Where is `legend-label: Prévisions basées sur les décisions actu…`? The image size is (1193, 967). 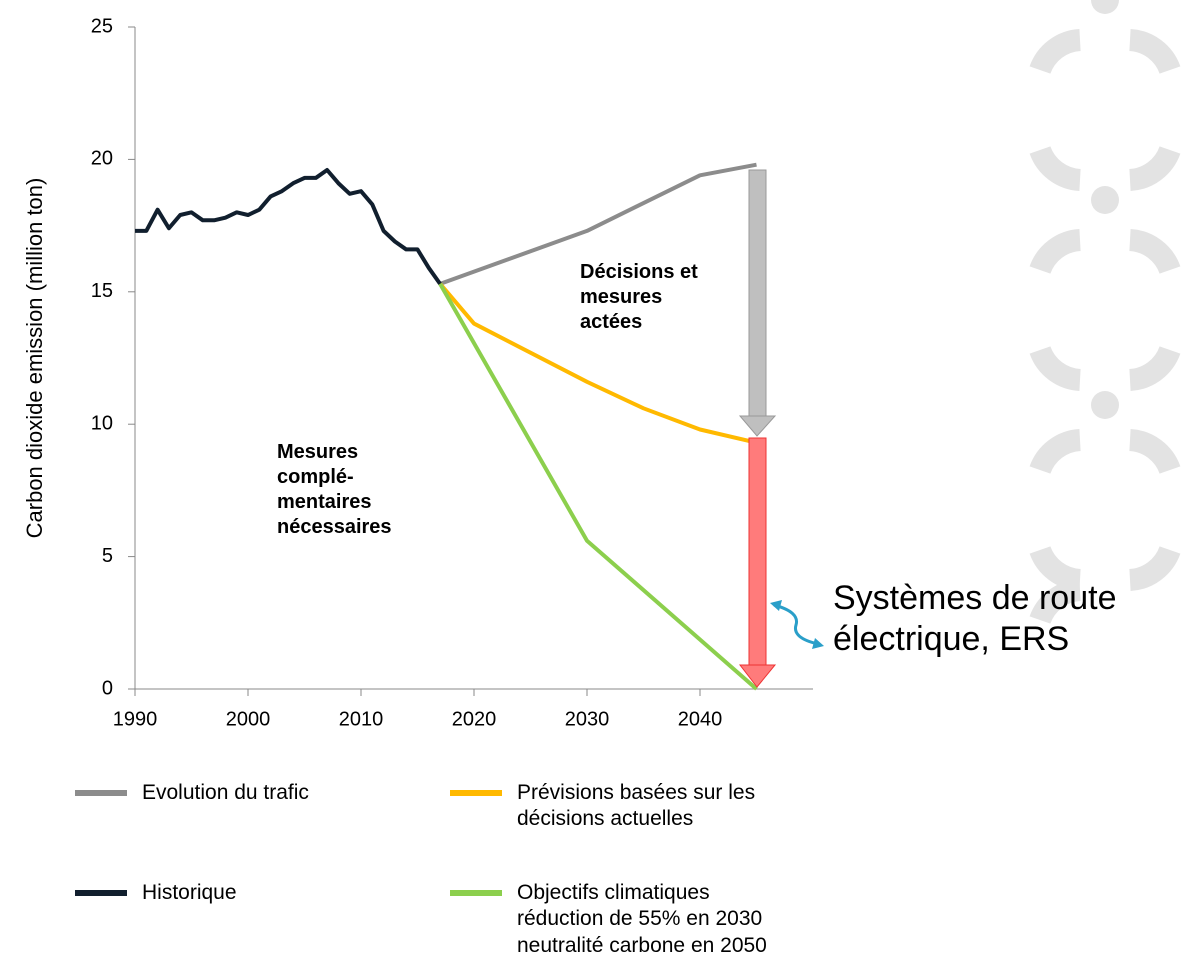 legend-label: Prévisions basées sur les décisions actu… is located at coordinates (636, 806).